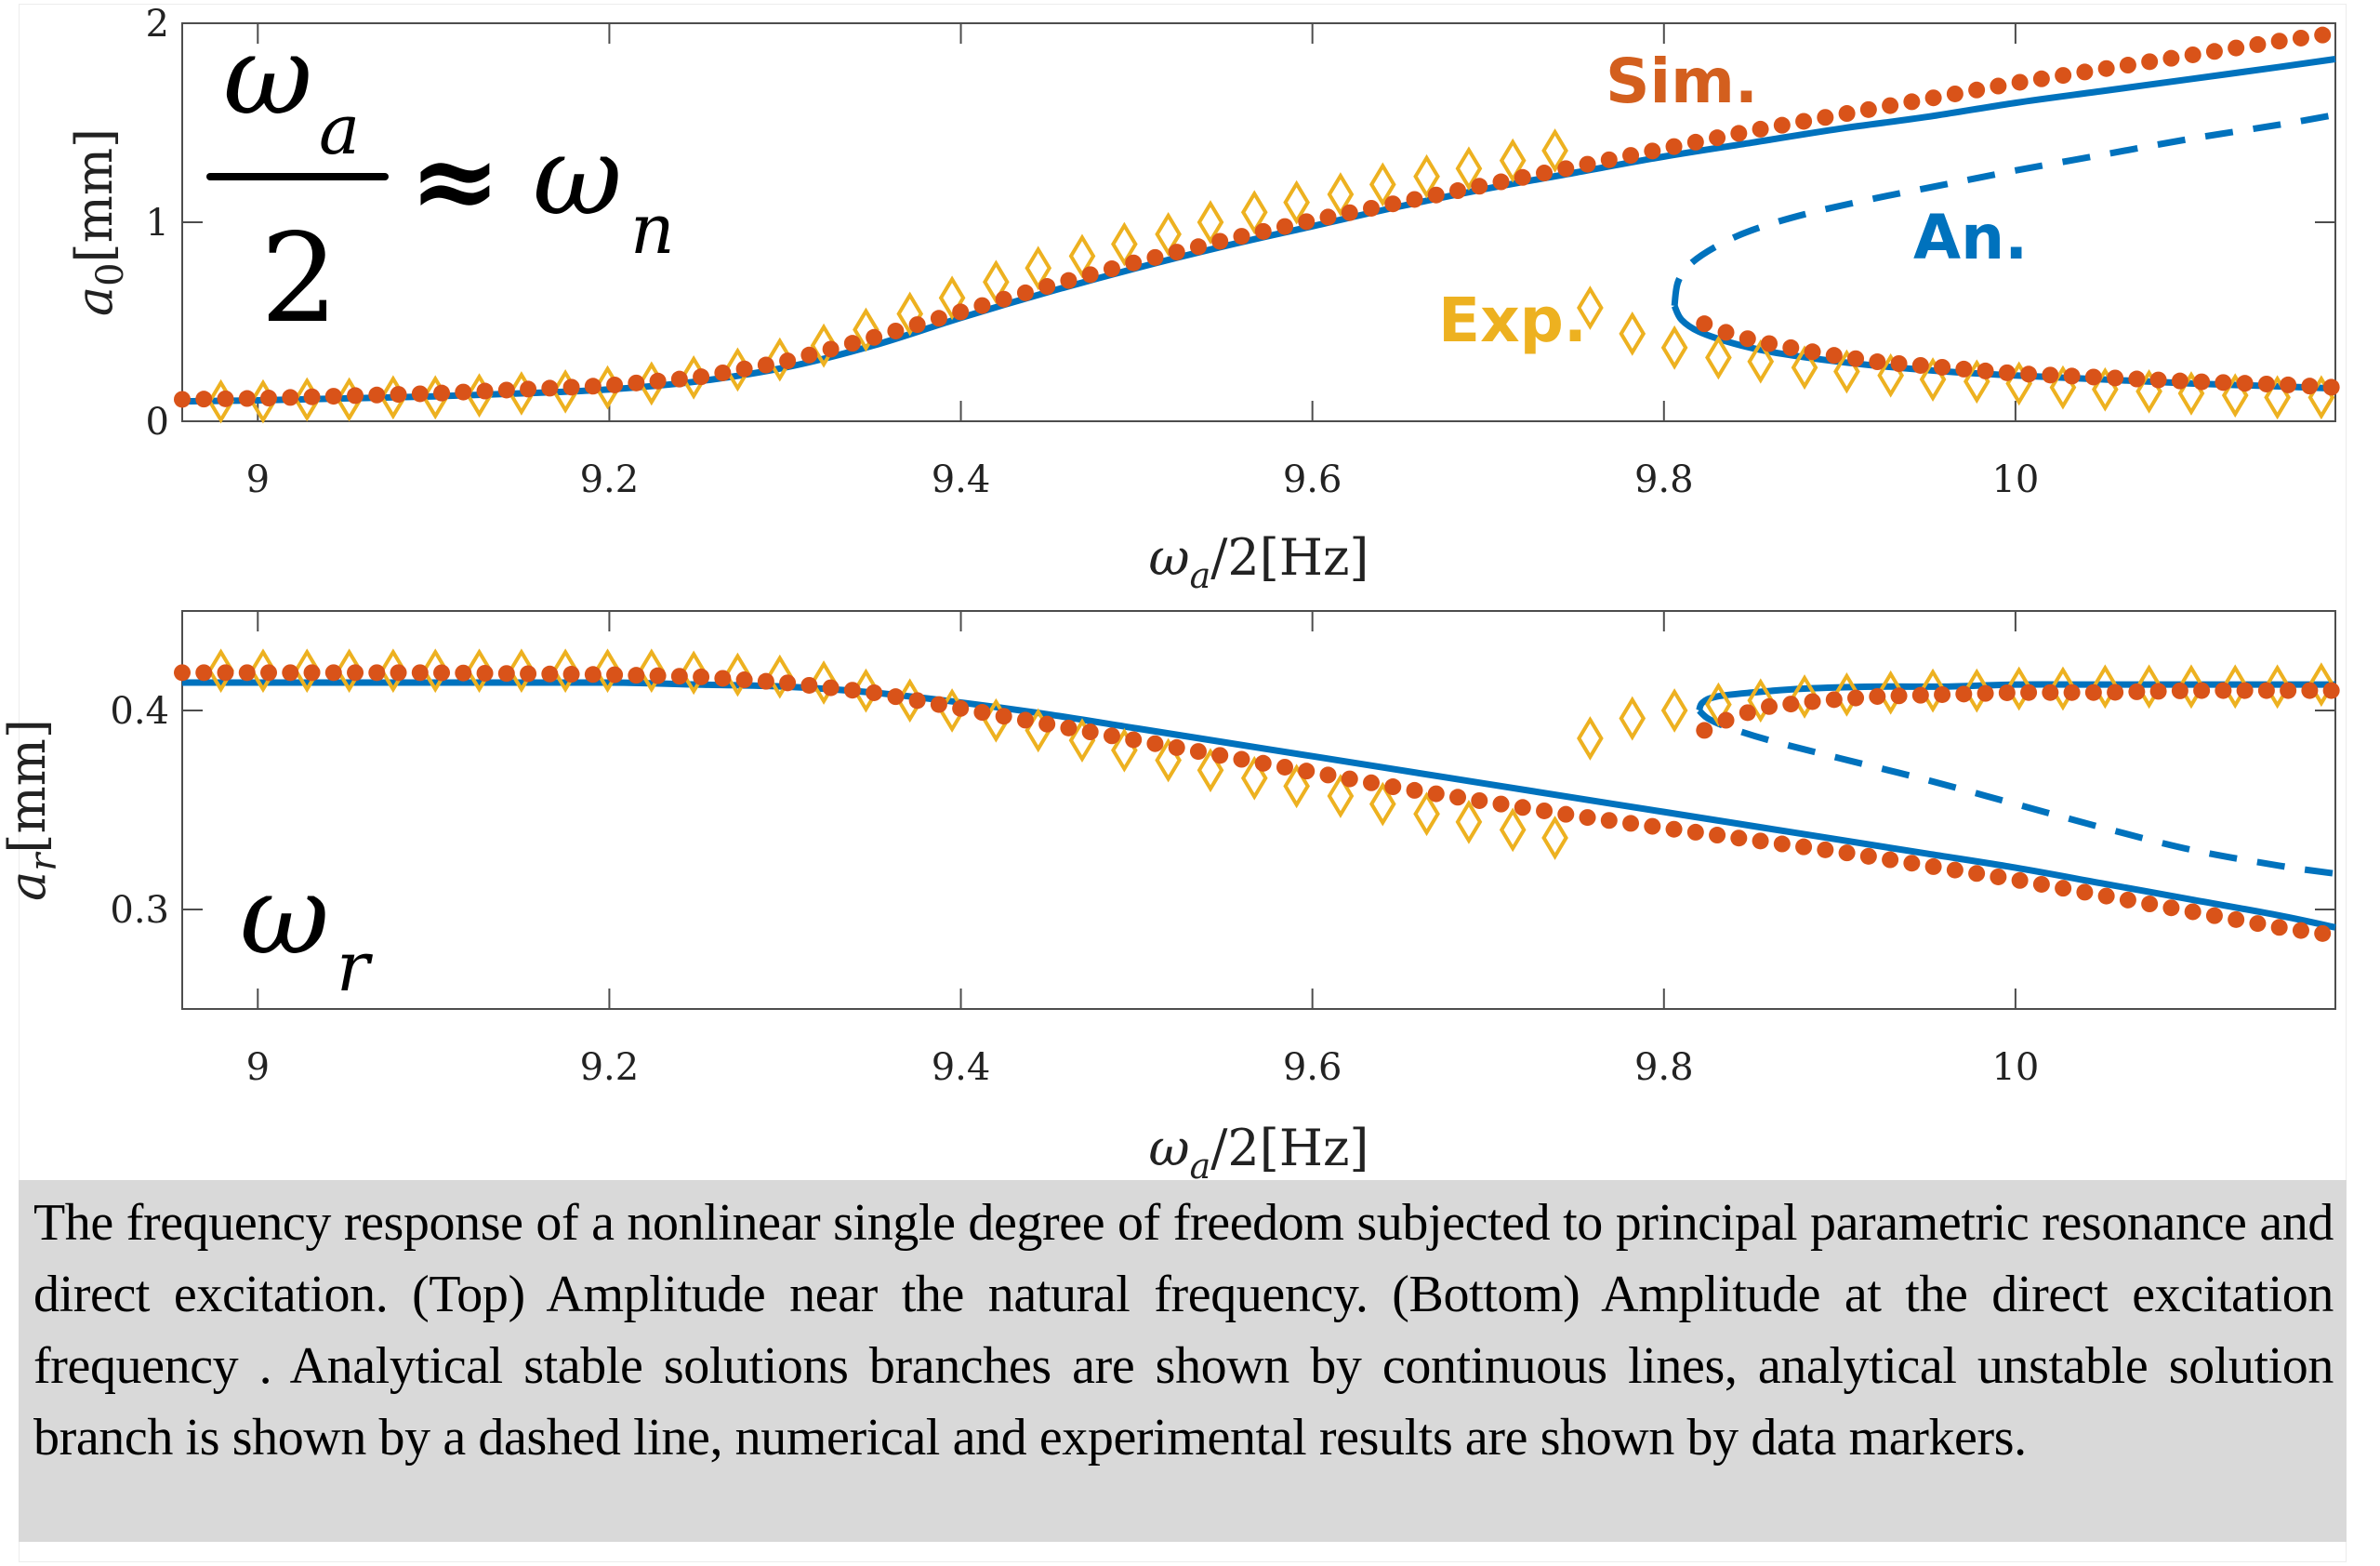 The image size is (2380, 1566). What do you see at coordinates (307, 929) in the screenshot?
I see `bottom-formula-annotation: ω r` at bounding box center [307, 929].